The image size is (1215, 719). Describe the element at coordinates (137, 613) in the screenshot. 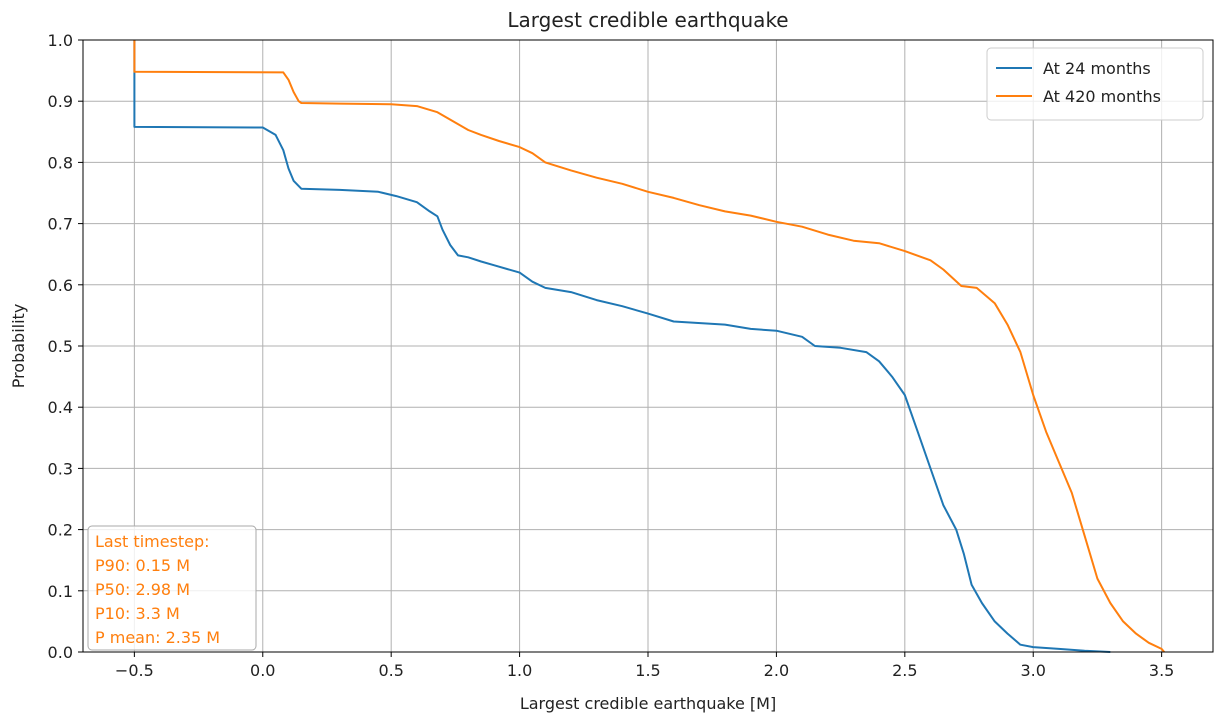

I see `stats-line: P10: 3.3 M` at that location.